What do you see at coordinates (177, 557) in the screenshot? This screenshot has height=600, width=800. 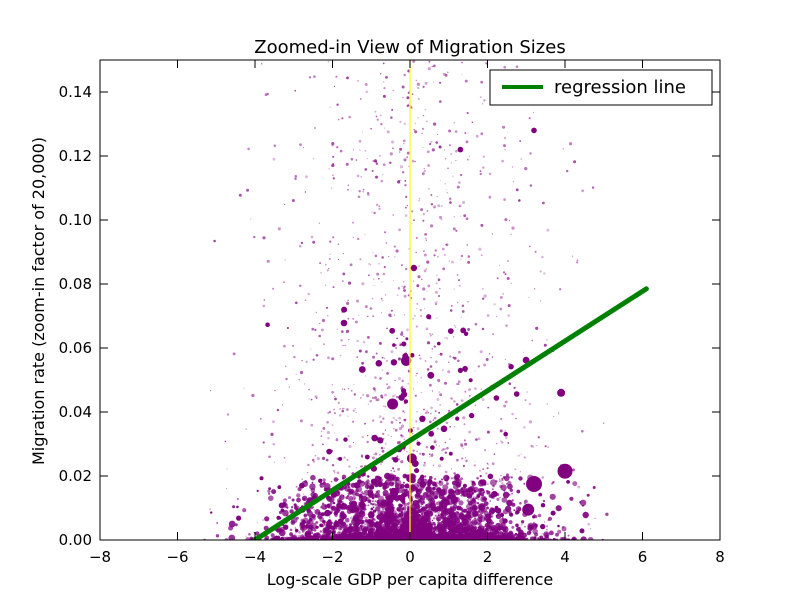 I see `x-tick-label: −6` at bounding box center [177, 557].